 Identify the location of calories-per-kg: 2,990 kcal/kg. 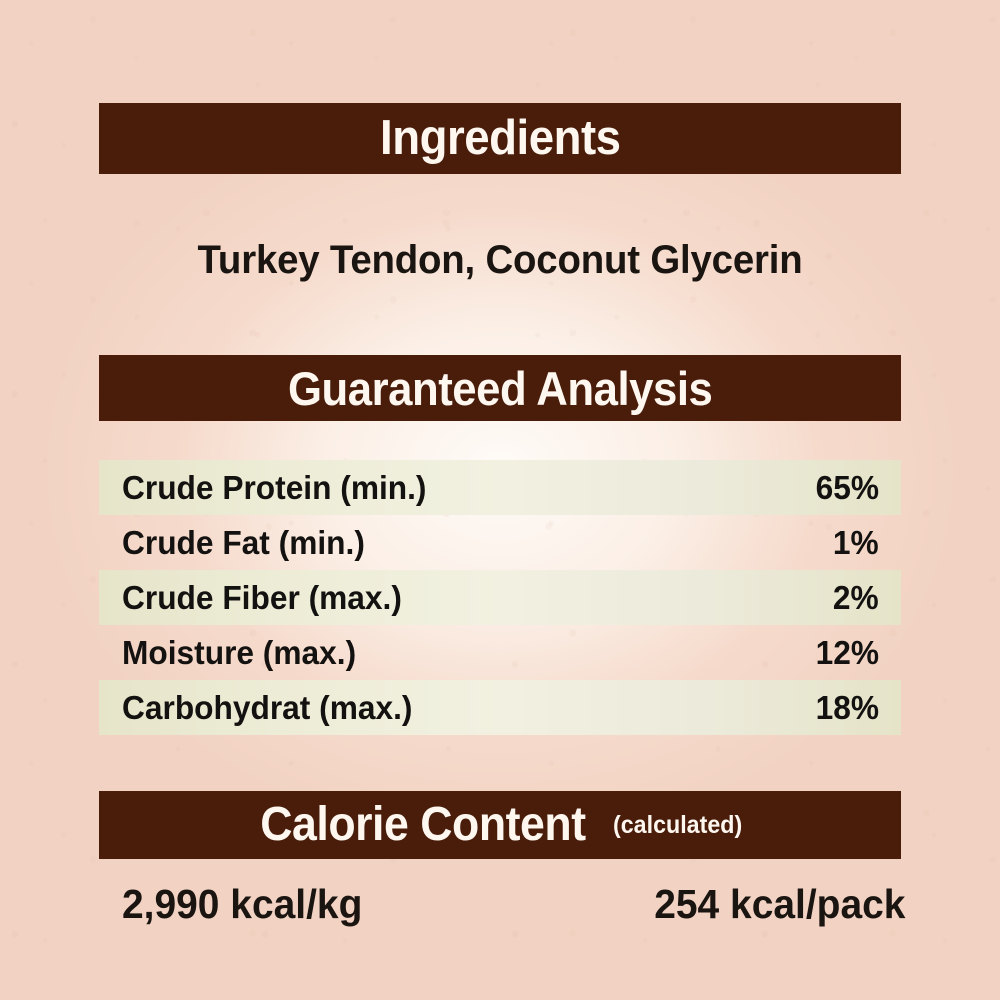
(242, 904).